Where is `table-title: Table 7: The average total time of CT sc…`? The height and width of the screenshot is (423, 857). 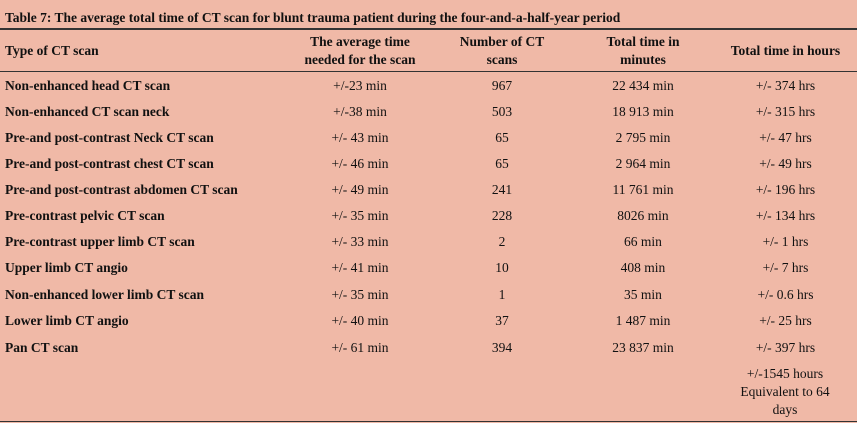 table-title: Table 7: The average total time of CT sc… is located at coordinates (313, 17).